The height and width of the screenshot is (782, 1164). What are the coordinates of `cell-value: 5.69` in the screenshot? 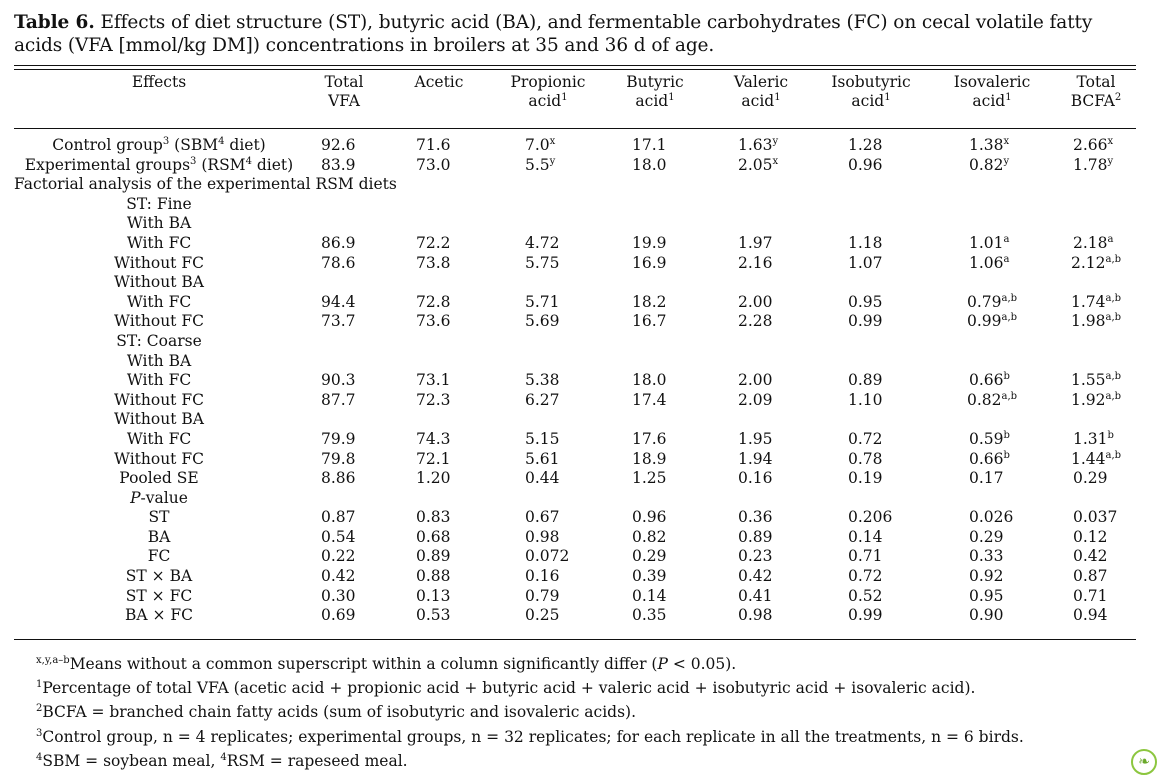 It's located at (542, 321).